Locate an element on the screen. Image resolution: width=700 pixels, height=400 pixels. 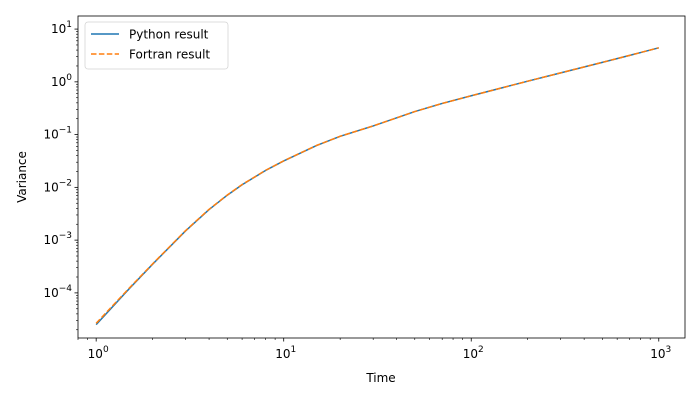
x-axis-label: Time is located at coordinates (380, 378).